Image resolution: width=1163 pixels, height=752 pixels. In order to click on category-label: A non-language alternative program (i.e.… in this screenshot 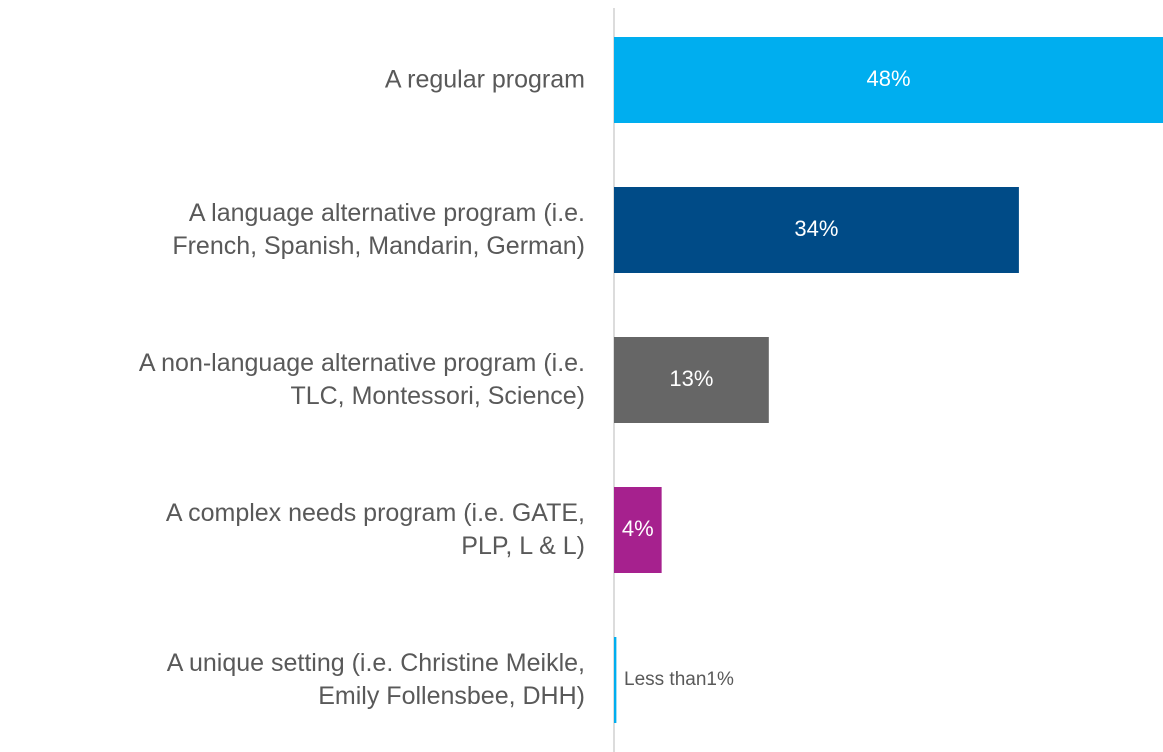, I will do `click(361, 379)`.